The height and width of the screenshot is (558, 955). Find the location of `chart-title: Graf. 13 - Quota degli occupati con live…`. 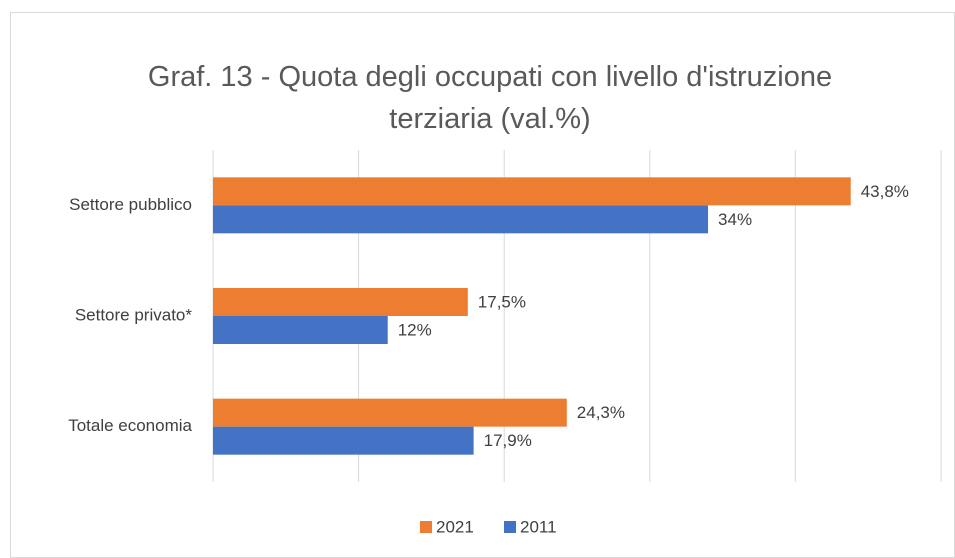

chart-title: Graf. 13 - Quota degli occupati con live… is located at coordinates (490, 98).